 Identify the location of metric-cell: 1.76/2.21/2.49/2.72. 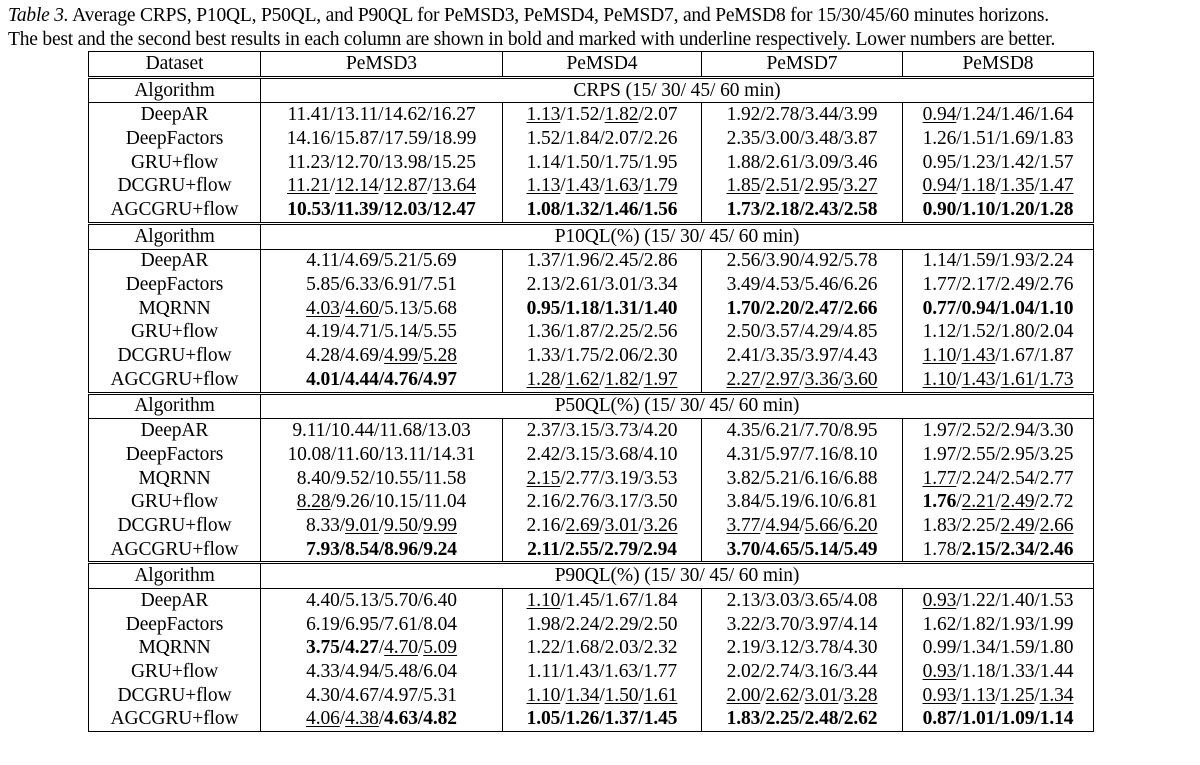
(998, 502).